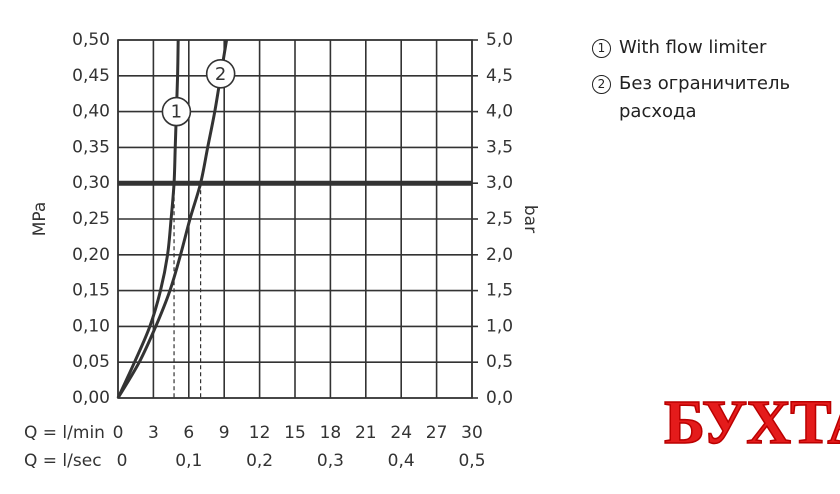 The width and height of the screenshot is (840, 494). Describe the element at coordinates (188, 433) in the screenshot. I see `x-tick-label: 6` at that location.